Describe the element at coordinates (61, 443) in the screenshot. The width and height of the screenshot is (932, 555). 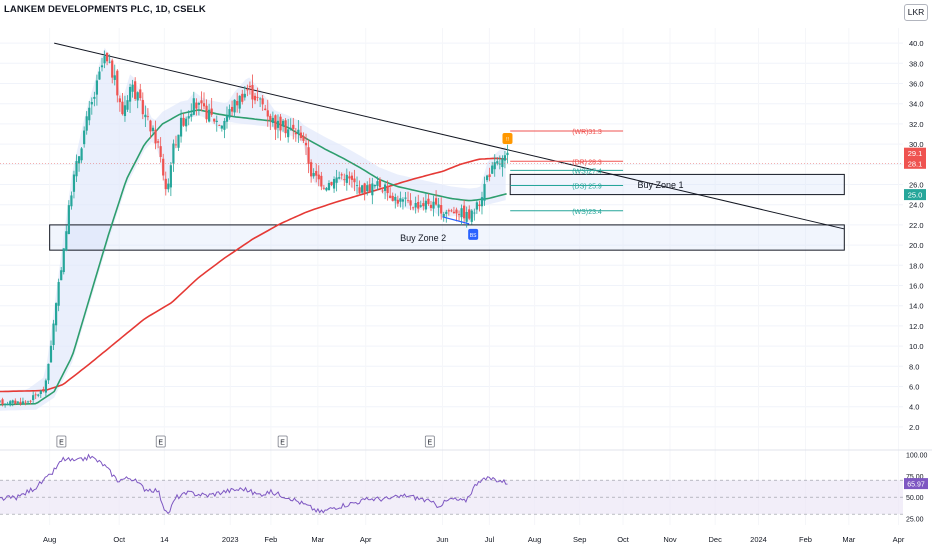
I see `earnings-event-label: E` at that location.